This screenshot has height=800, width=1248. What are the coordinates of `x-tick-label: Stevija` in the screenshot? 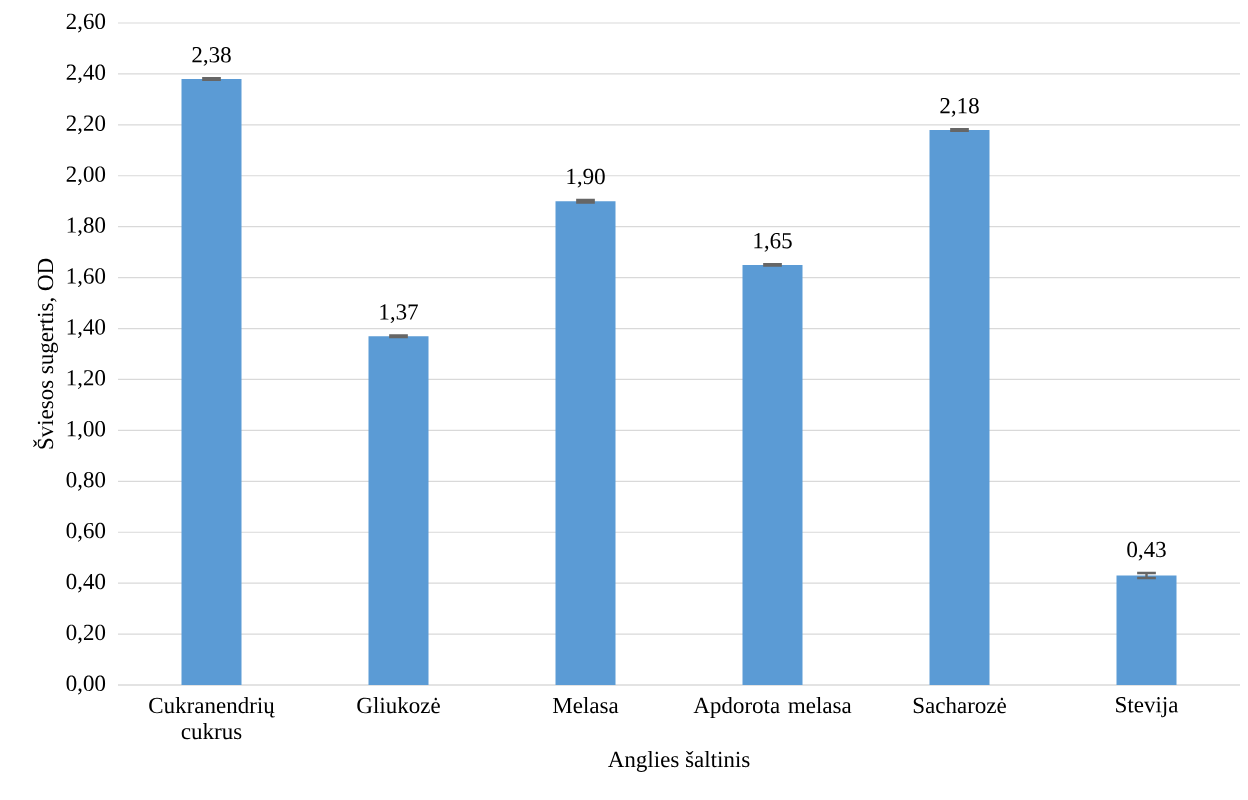 It's located at (1147, 707).